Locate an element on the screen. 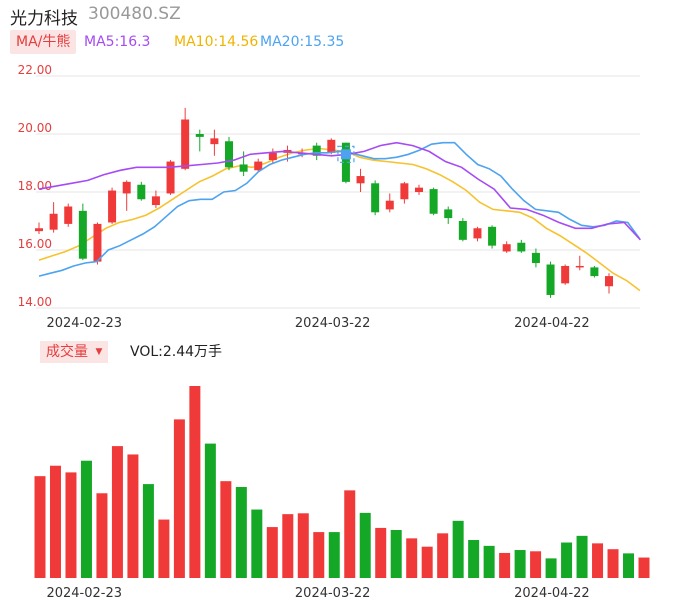 This screenshot has height=606, width=686. y-tick-label: 20.00 is located at coordinates (35, 128).